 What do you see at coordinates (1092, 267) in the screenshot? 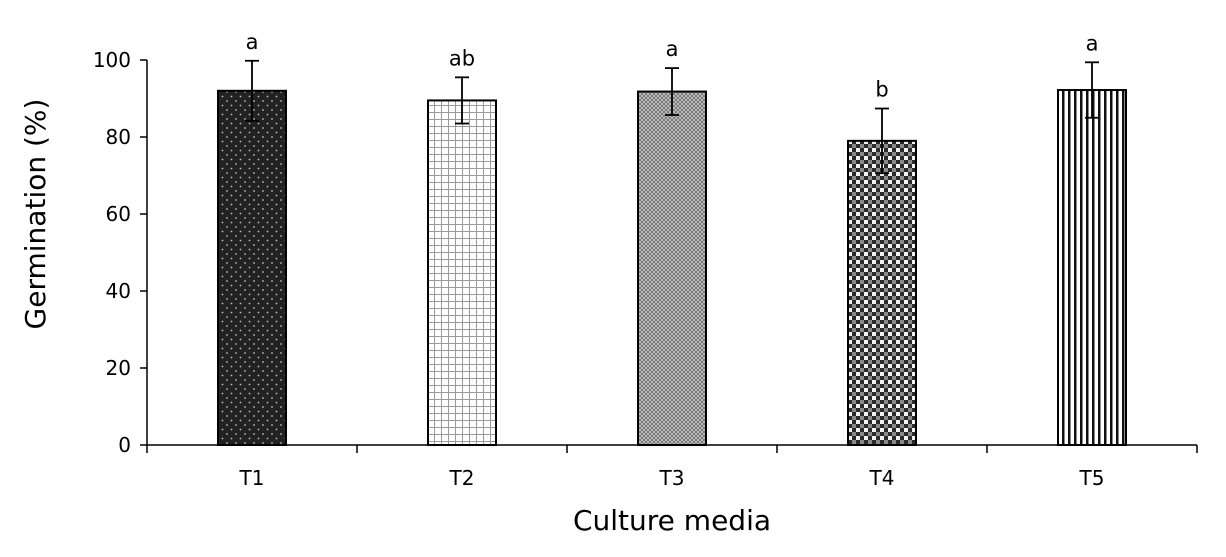
I see `bar-t5` at bounding box center [1092, 267].